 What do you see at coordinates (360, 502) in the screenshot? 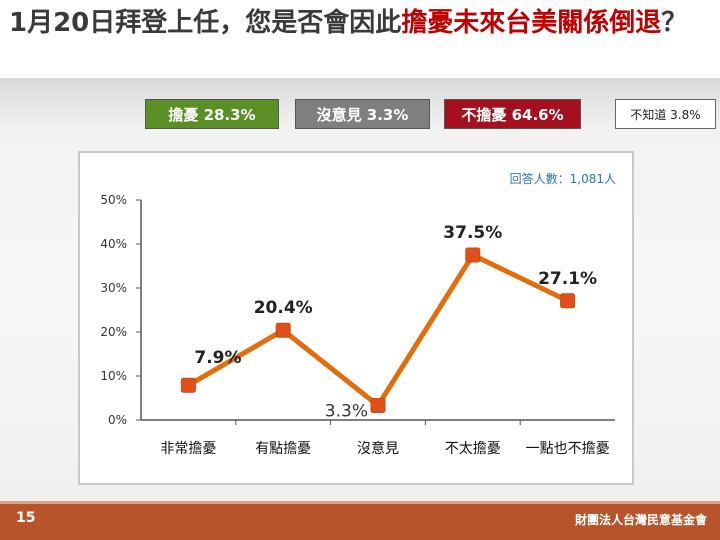
I see `footer-divider` at bounding box center [360, 502].